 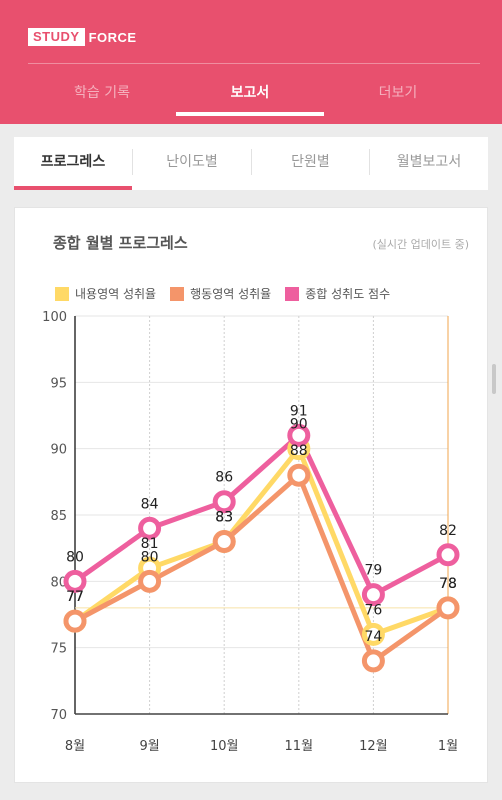 What do you see at coordinates (494, 379) in the screenshot?
I see `scrollbar` at bounding box center [494, 379].